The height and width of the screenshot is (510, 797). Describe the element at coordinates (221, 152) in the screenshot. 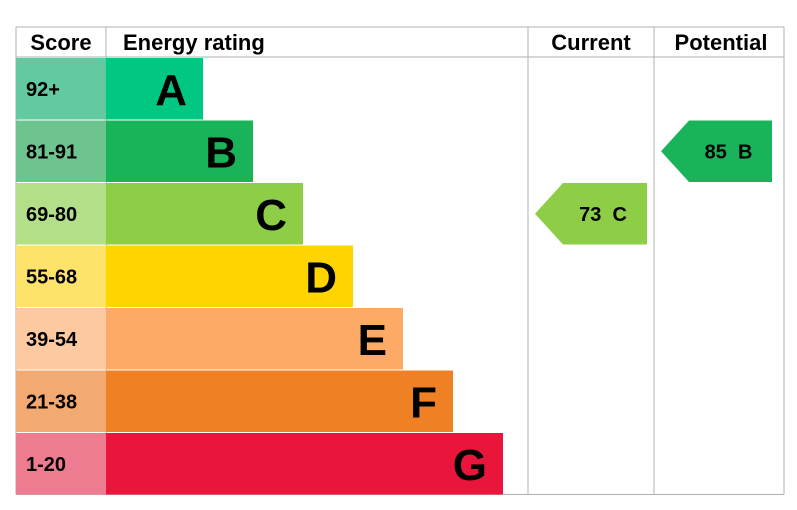

I see `rating-letter-b: B` at that location.